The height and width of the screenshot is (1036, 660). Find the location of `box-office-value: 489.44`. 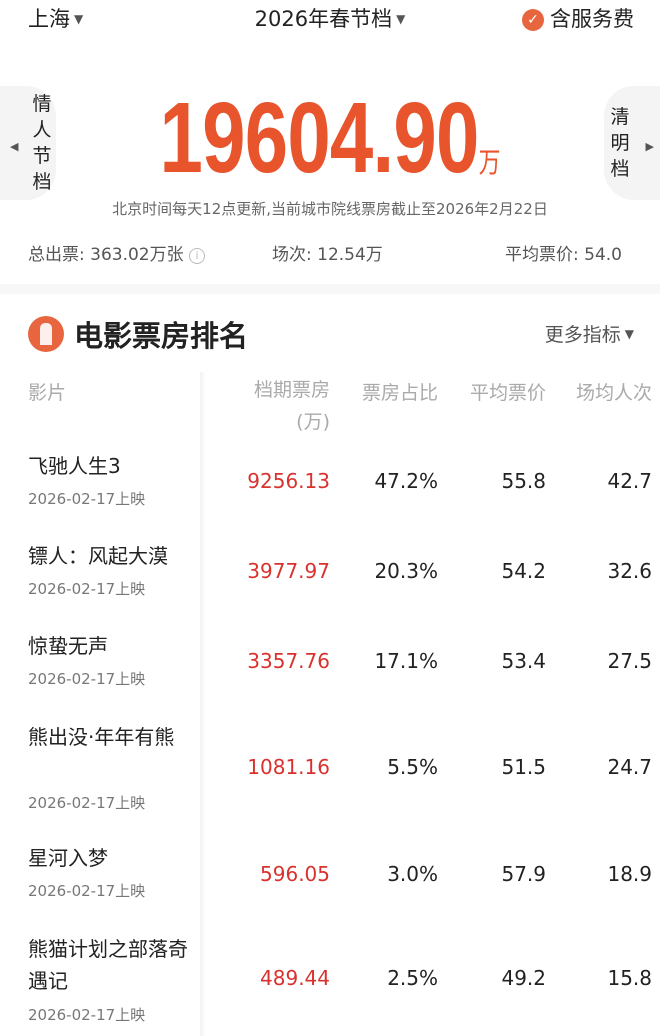

box-office-value: 489.44 is located at coordinates (295, 978).